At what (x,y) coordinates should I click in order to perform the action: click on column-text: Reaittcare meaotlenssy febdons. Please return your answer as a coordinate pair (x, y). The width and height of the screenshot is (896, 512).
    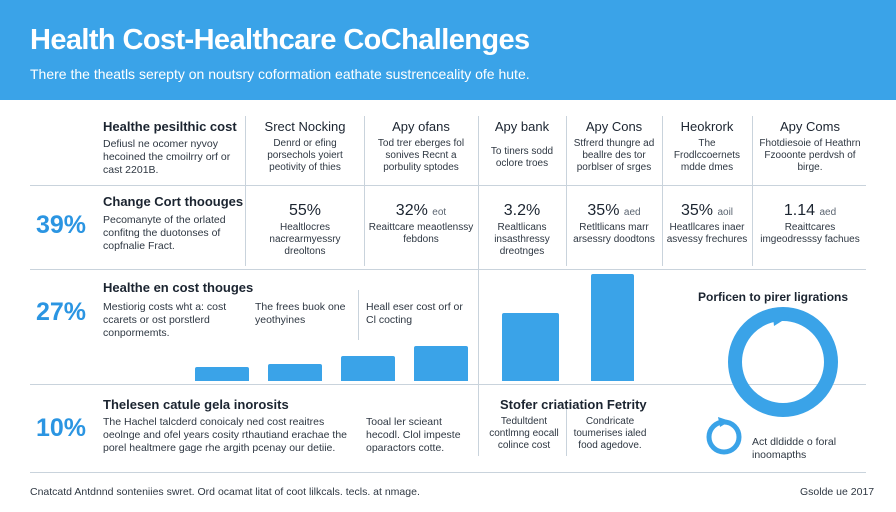
    Looking at the image, I should click on (421, 233).